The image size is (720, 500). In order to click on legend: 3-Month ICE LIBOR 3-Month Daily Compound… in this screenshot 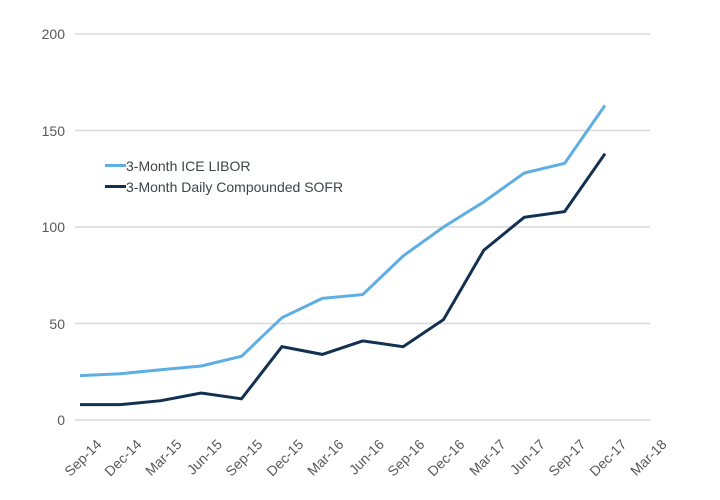, I will do `click(224, 176)`.